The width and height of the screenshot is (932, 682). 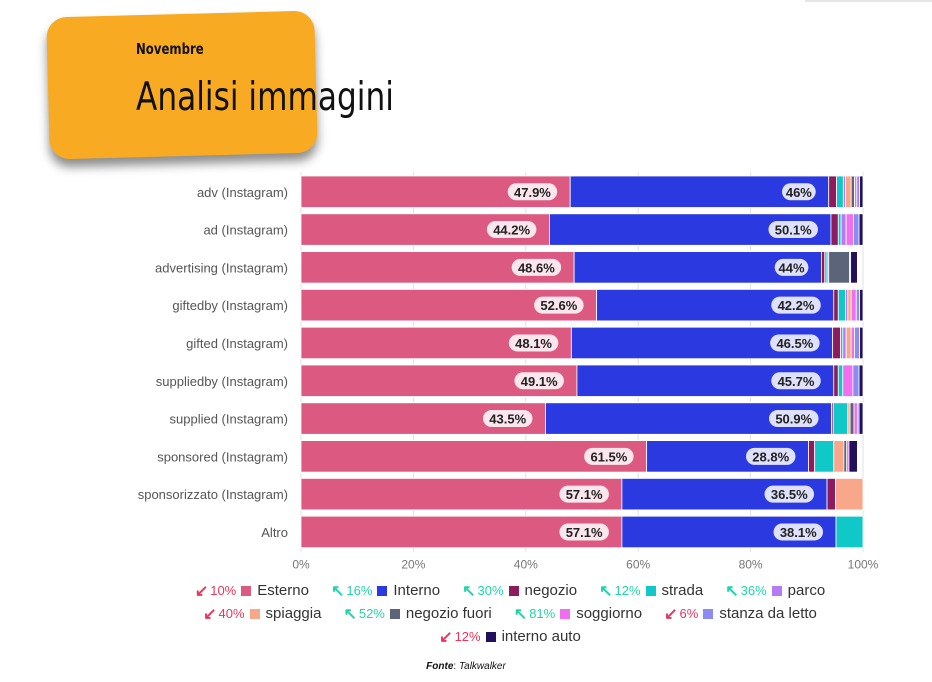 I want to click on trend-percent: 40%, so click(x=231, y=613).